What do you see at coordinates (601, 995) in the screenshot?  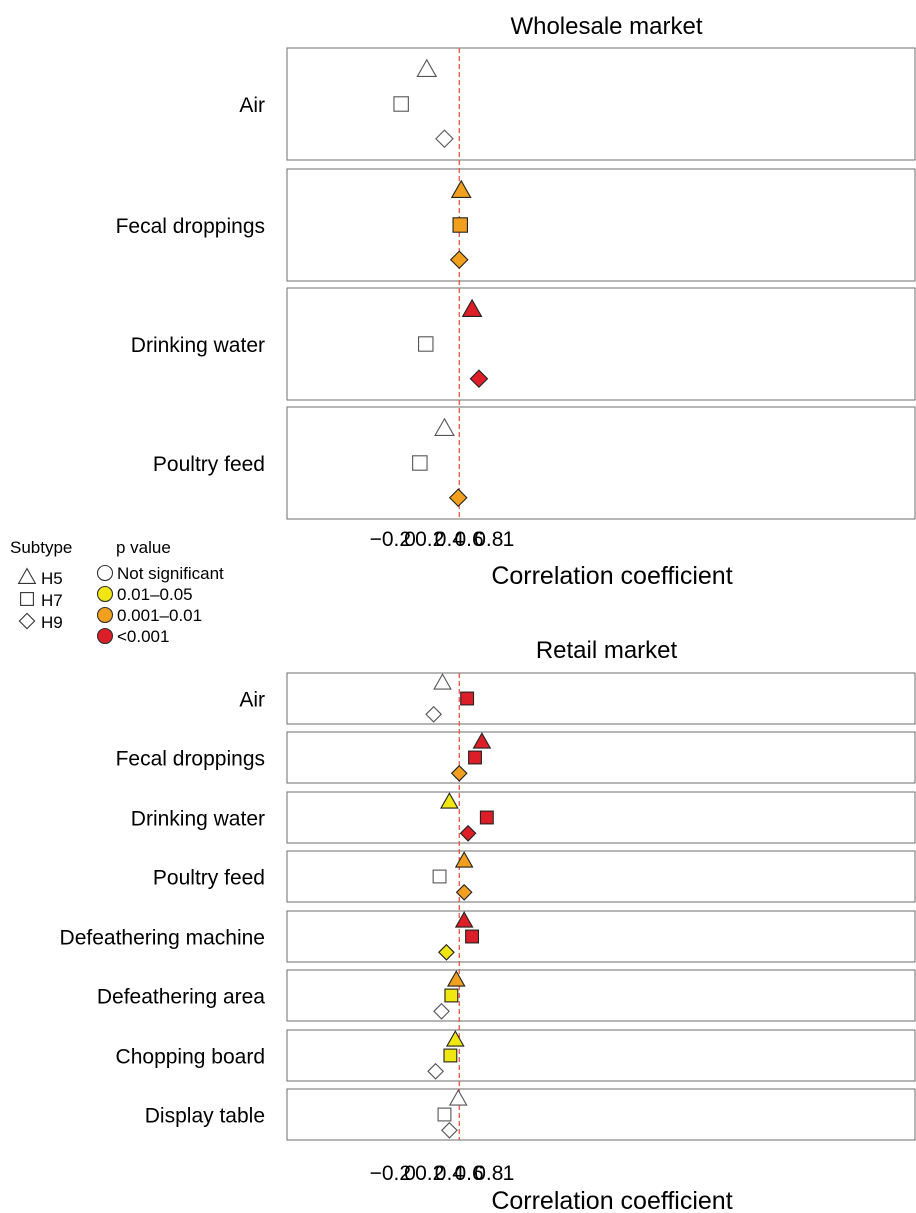 I see `facet-box-defeathering-area` at bounding box center [601, 995].